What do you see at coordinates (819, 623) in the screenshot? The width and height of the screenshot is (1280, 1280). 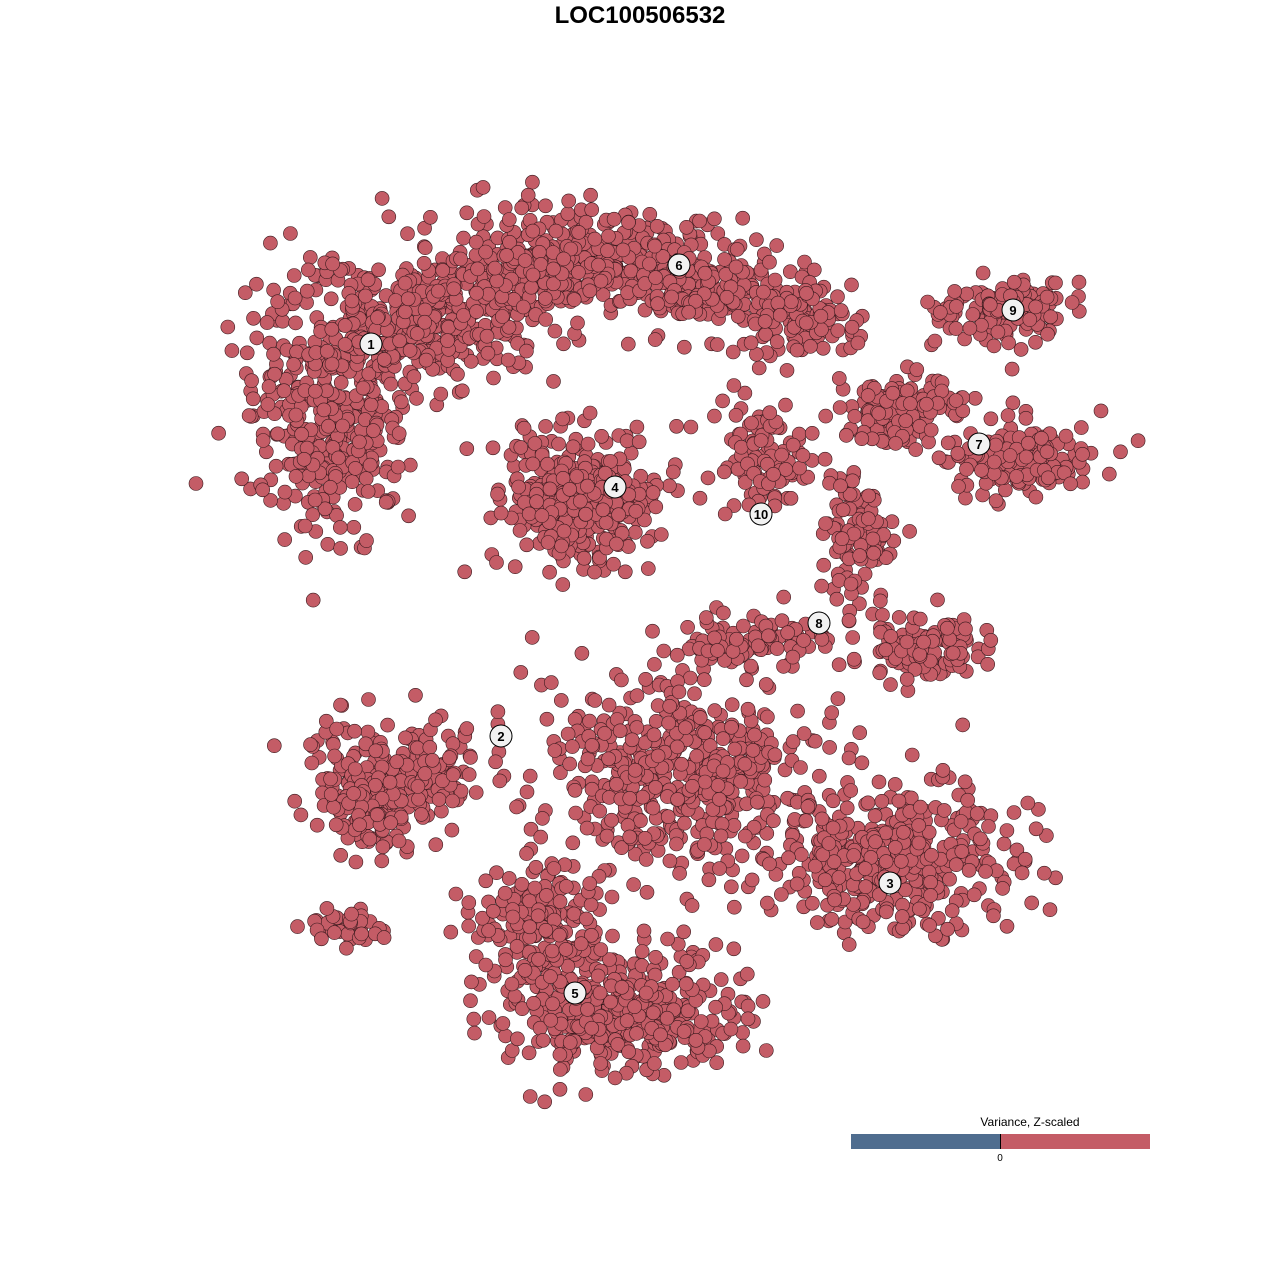 I see `cluster-label-8: 8` at bounding box center [819, 623].